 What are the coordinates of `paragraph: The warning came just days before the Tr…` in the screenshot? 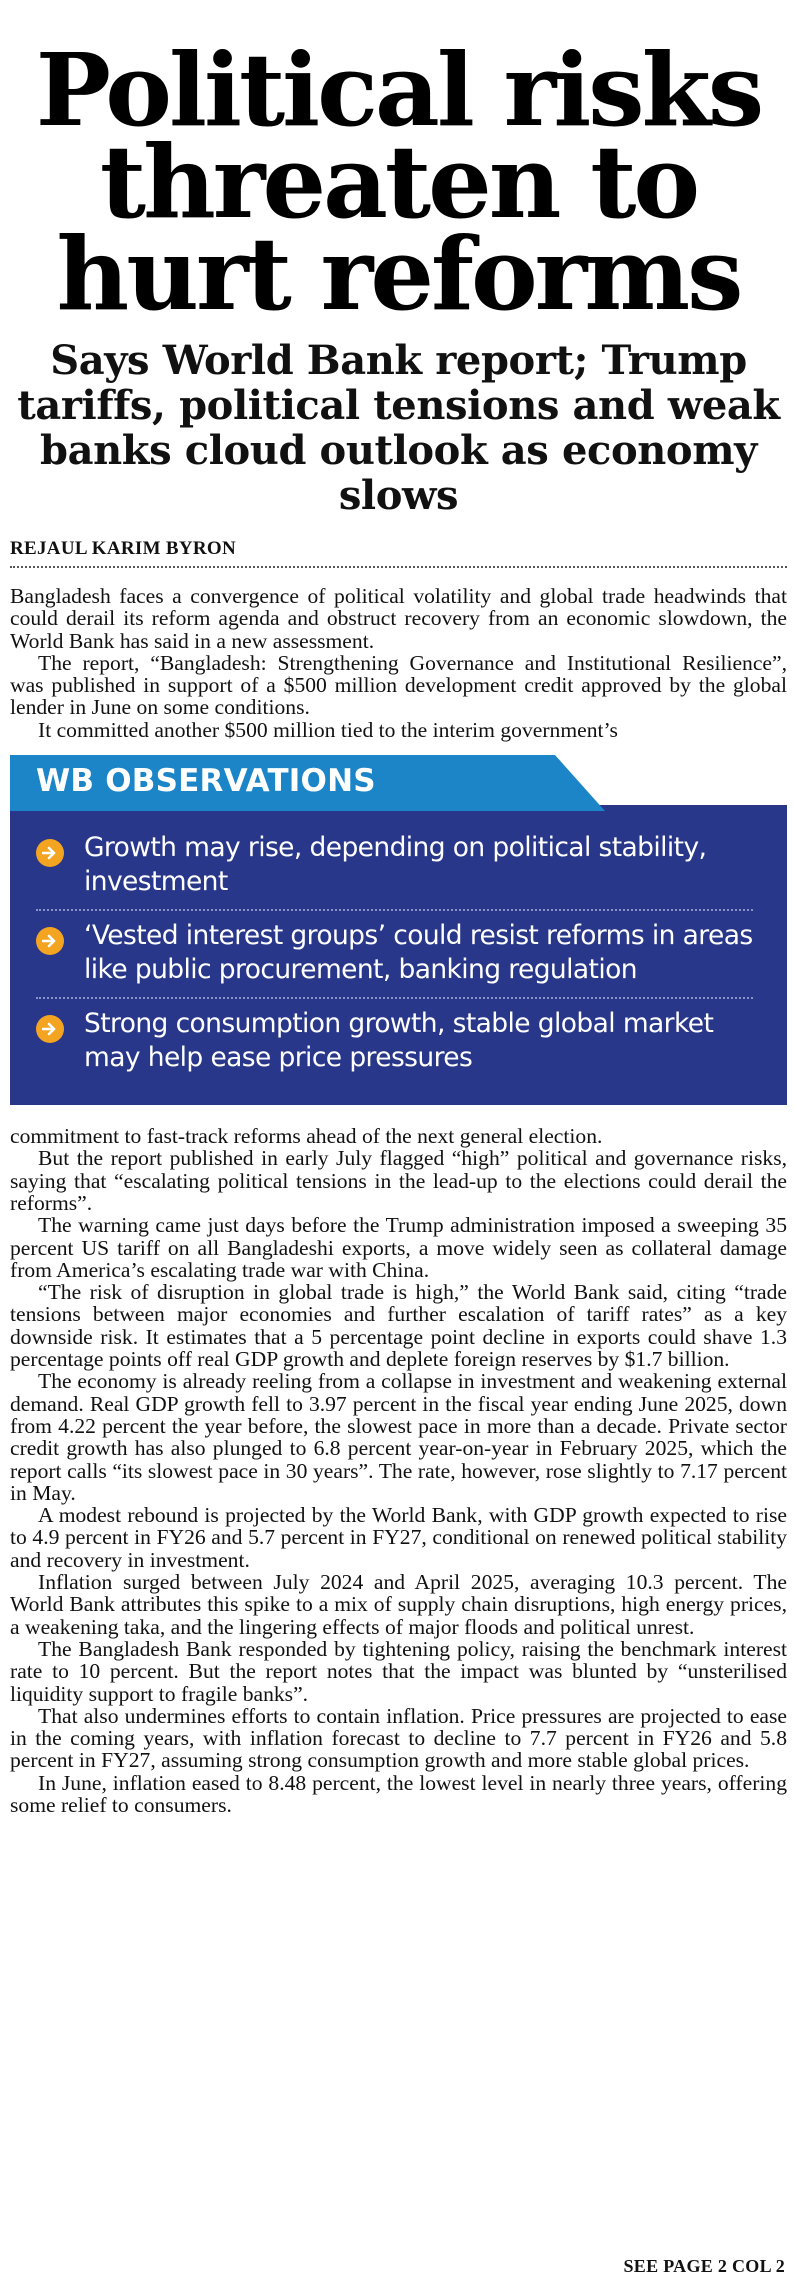 It's located at (398, 1247).